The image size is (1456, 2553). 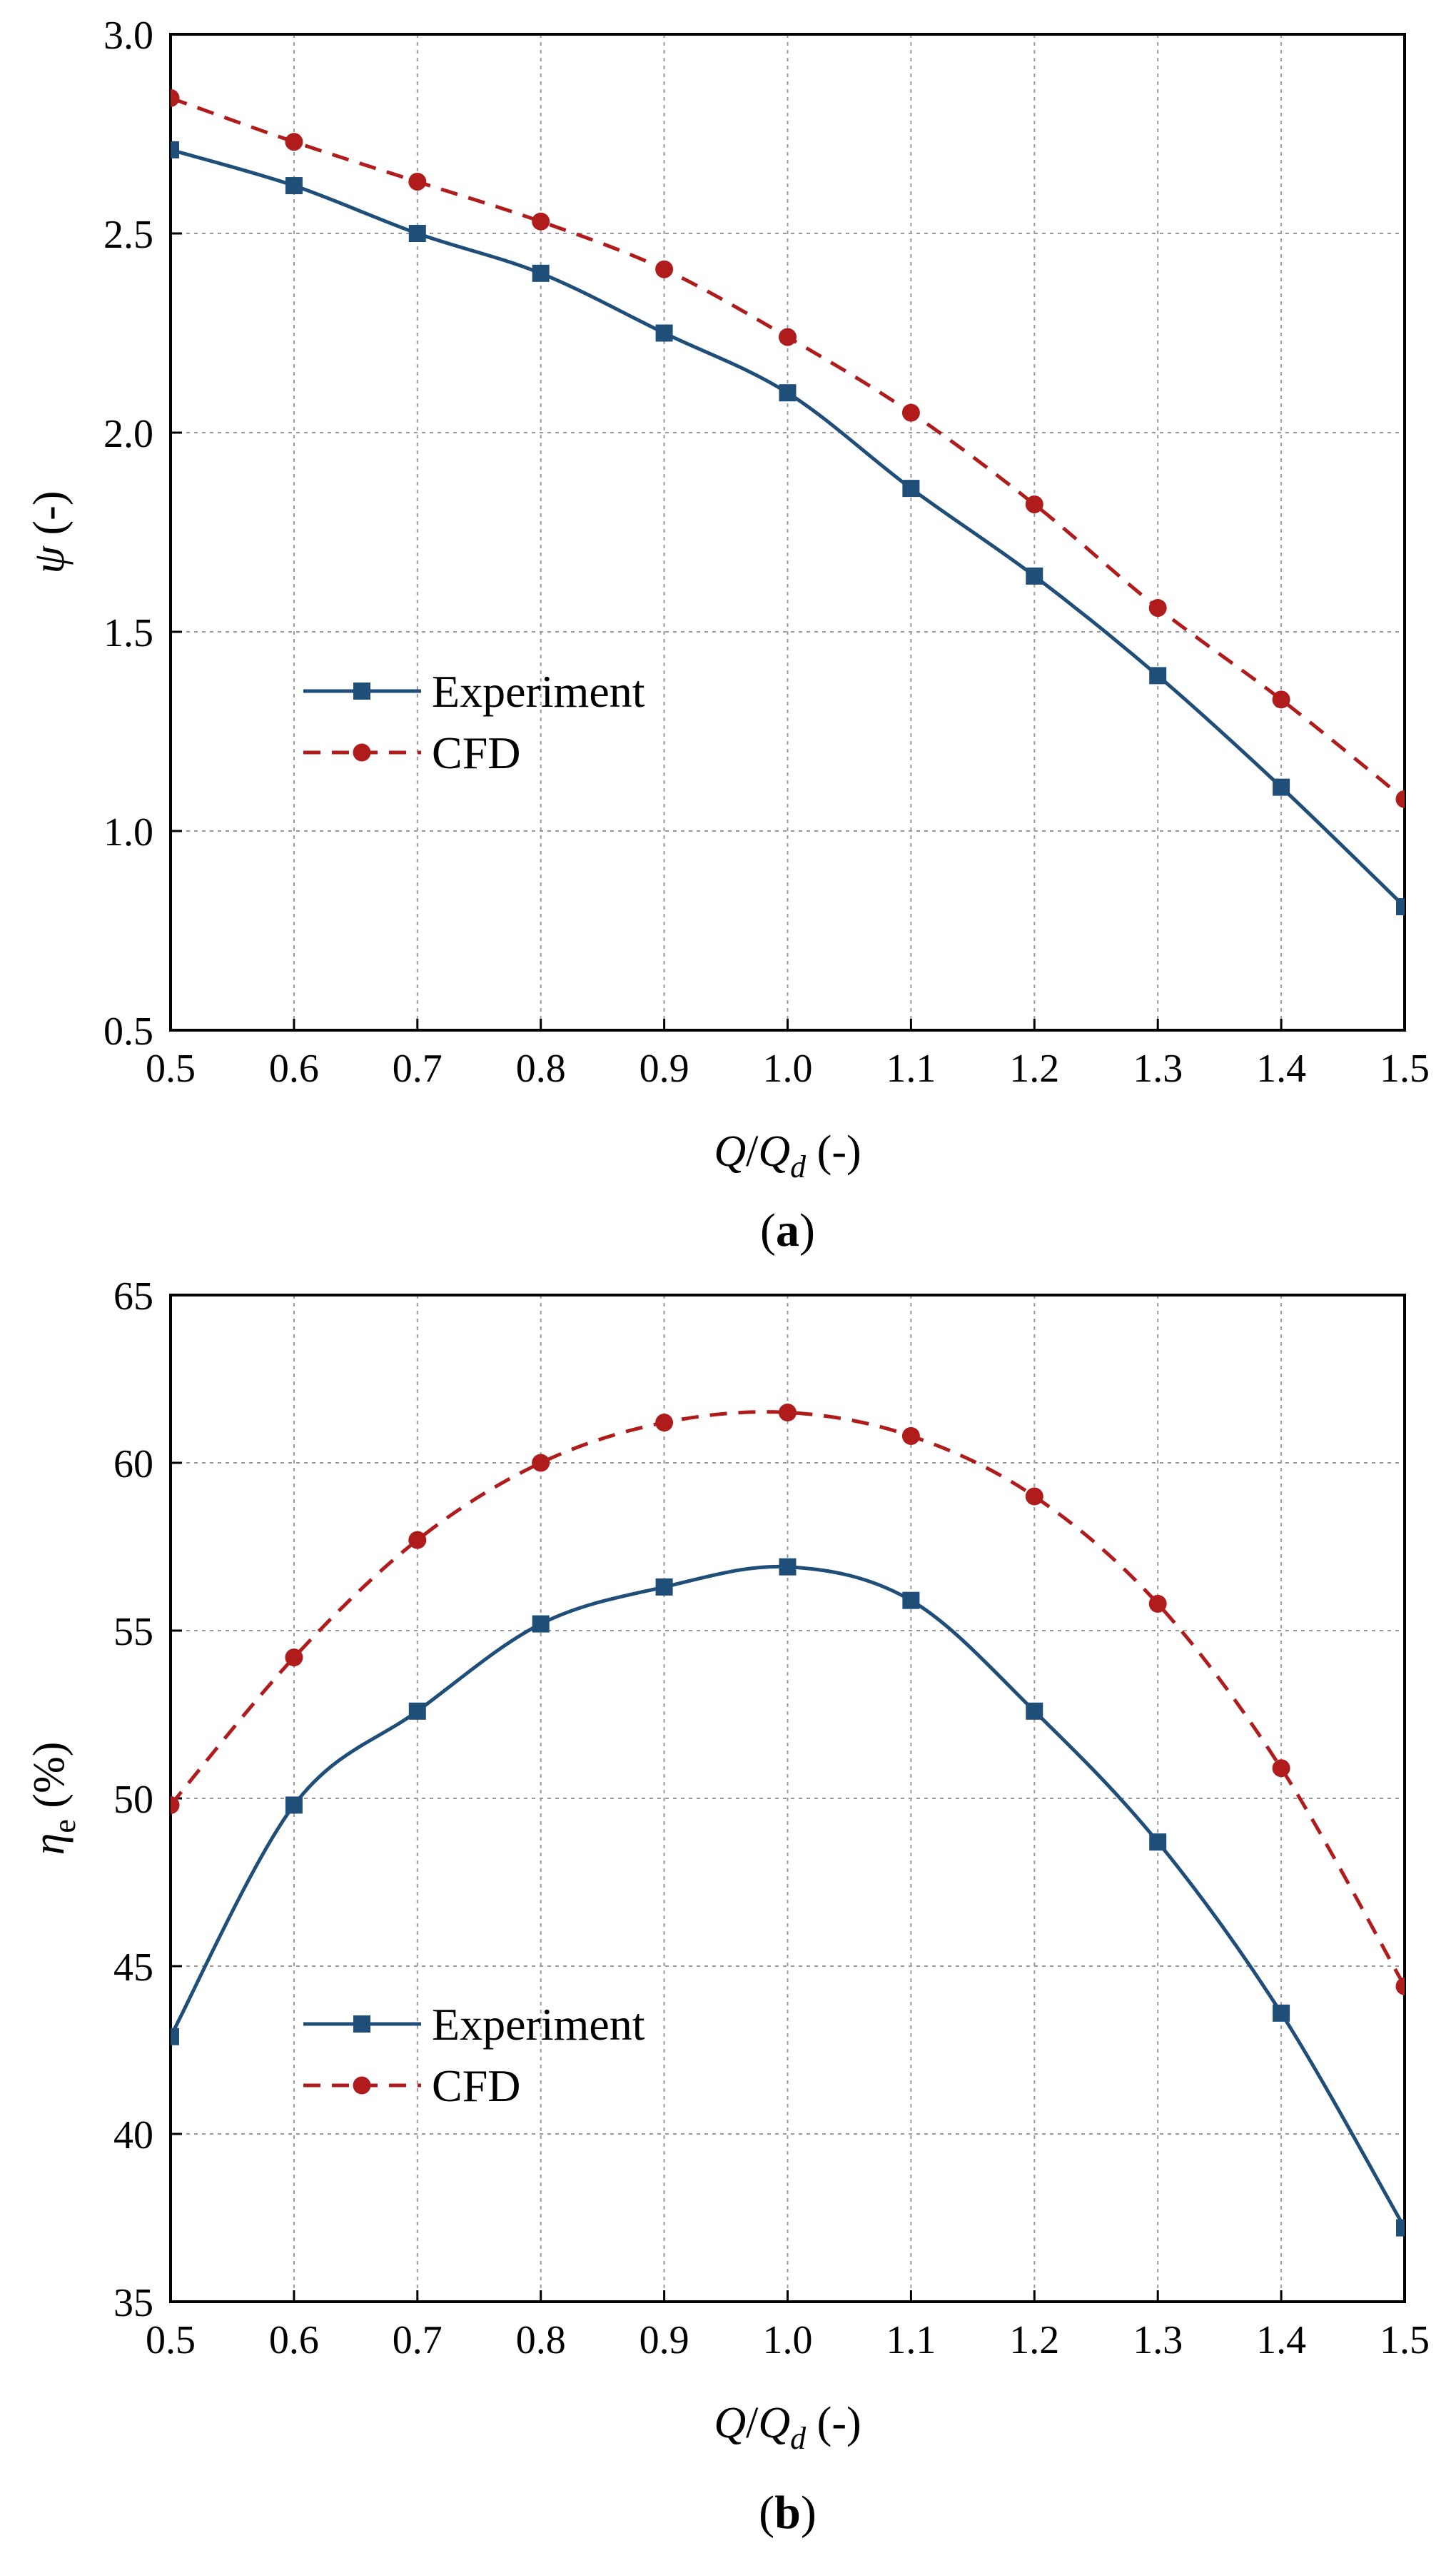 What do you see at coordinates (128, 434) in the screenshot?
I see `y-tick-label: 2.0` at bounding box center [128, 434].